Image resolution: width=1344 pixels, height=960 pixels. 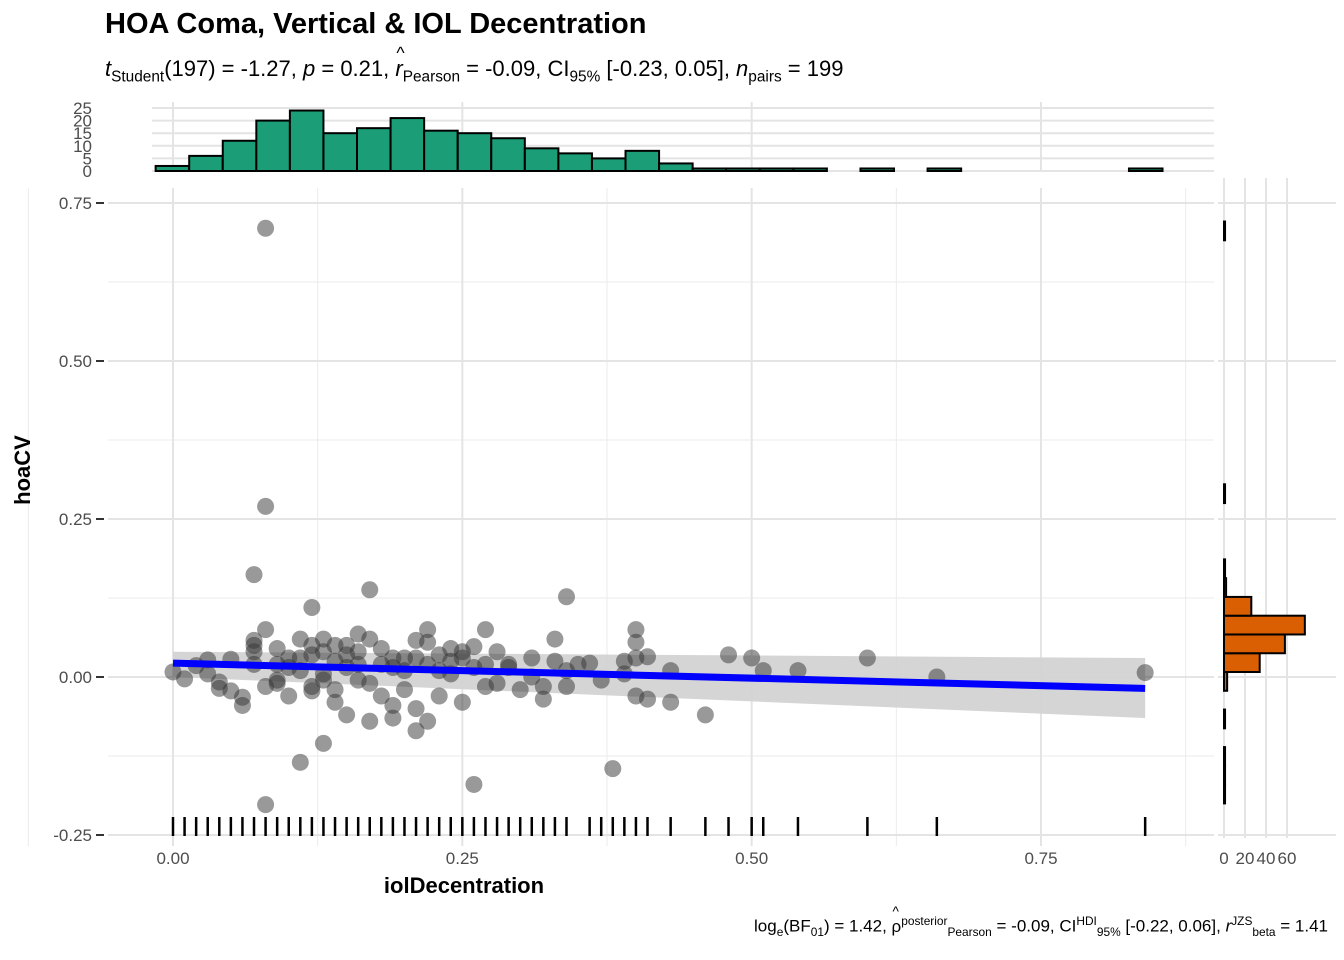 What do you see at coordinates (82, 146) in the screenshot?
I see `x-hist-count-label: 10` at bounding box center [82, 146].